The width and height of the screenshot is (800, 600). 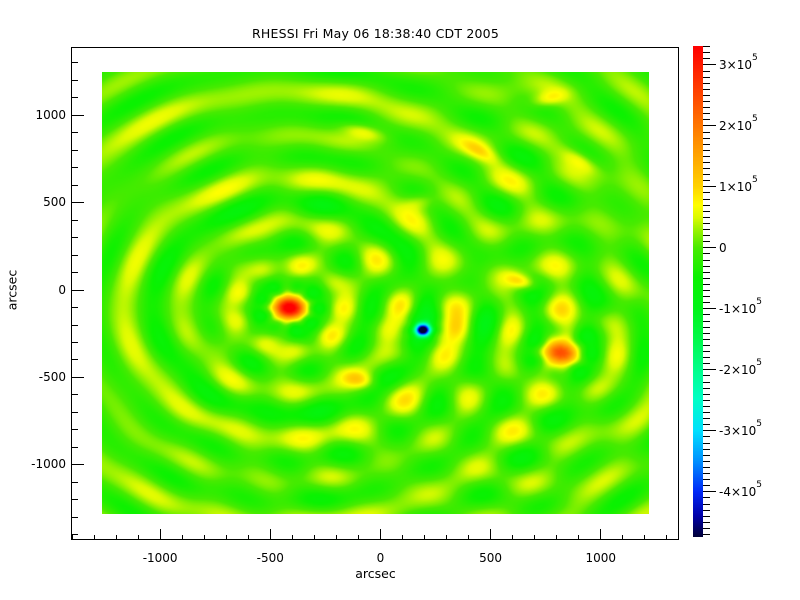 I want to click on colorbar-gradient, so click(x=698, y=291).